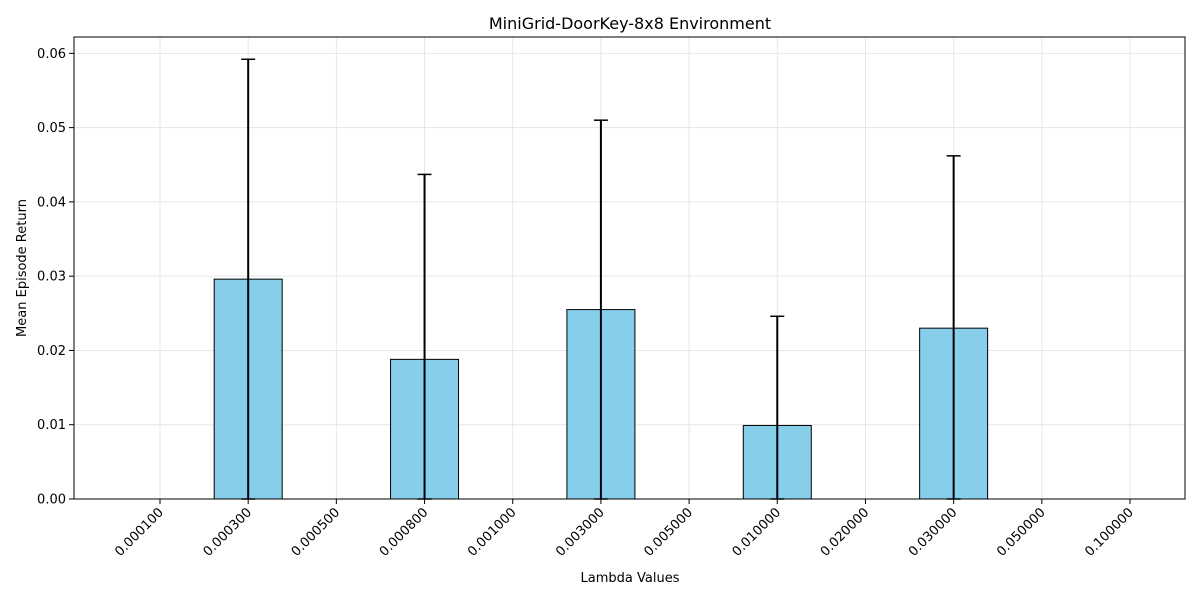  I want to click on x-tick-label: 0.050000, so click(1021, 532).